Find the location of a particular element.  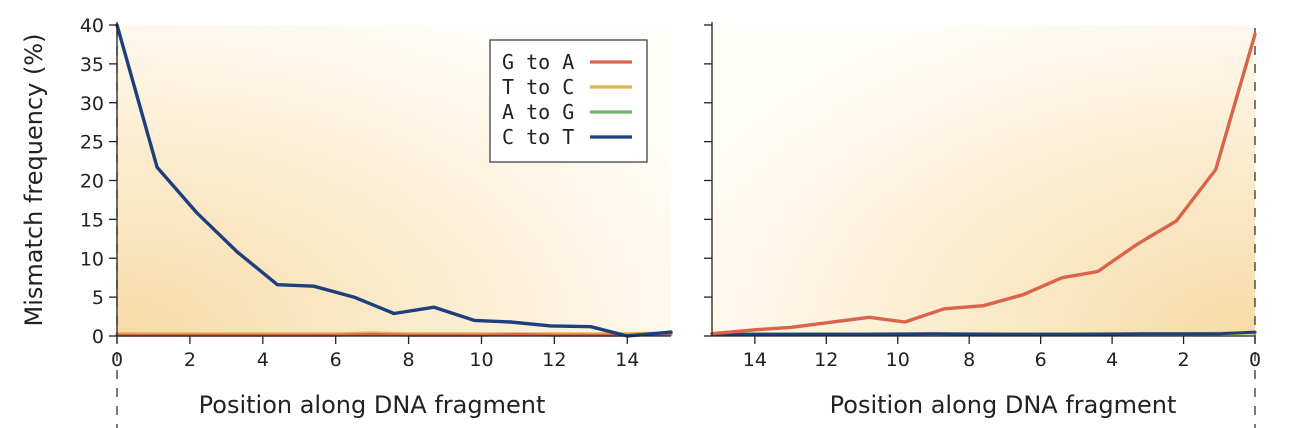

left-x-tick-label: 10 is located at coordinates (481, 360).